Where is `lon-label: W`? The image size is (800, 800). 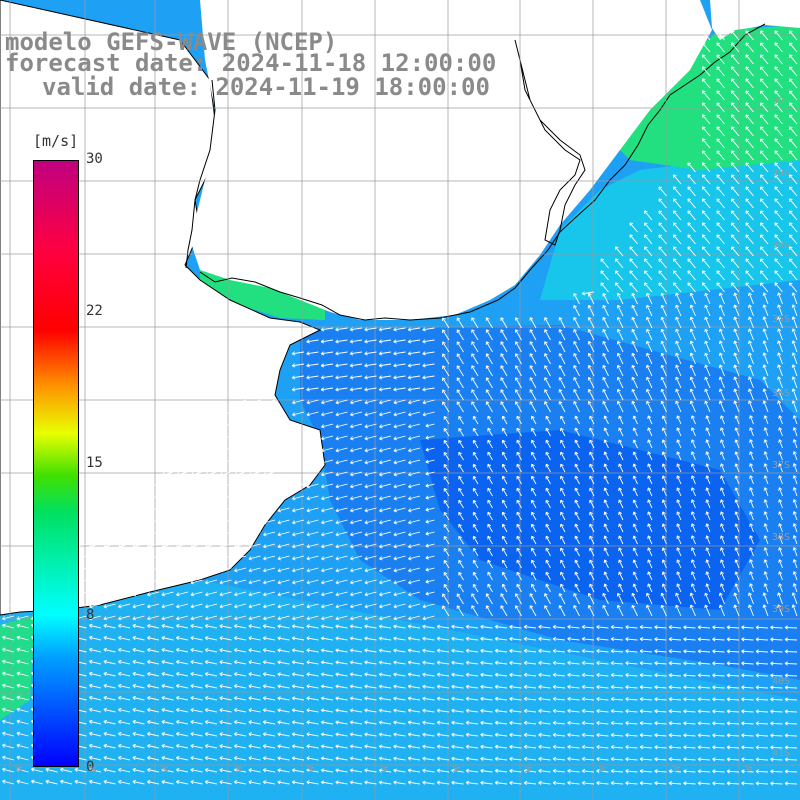
lon-label: W is located at coordinates (165, 768).